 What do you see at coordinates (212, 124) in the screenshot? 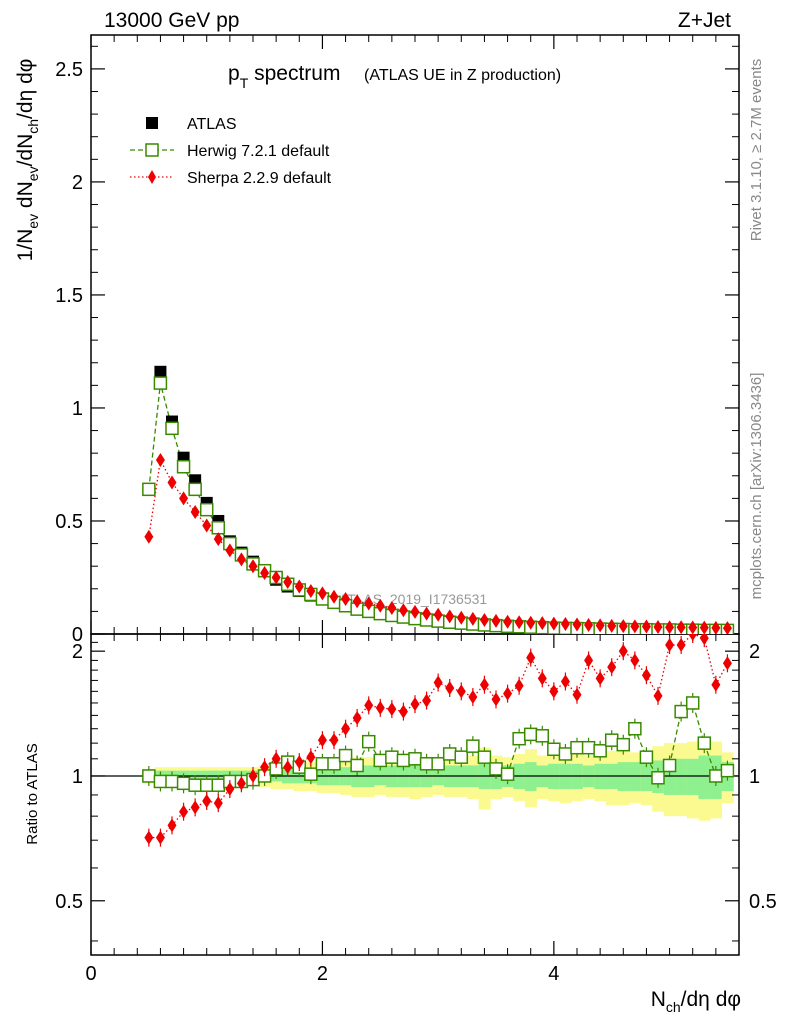
I see `legend-label-atlas: ATLAS` at bounding box center [212, 124].